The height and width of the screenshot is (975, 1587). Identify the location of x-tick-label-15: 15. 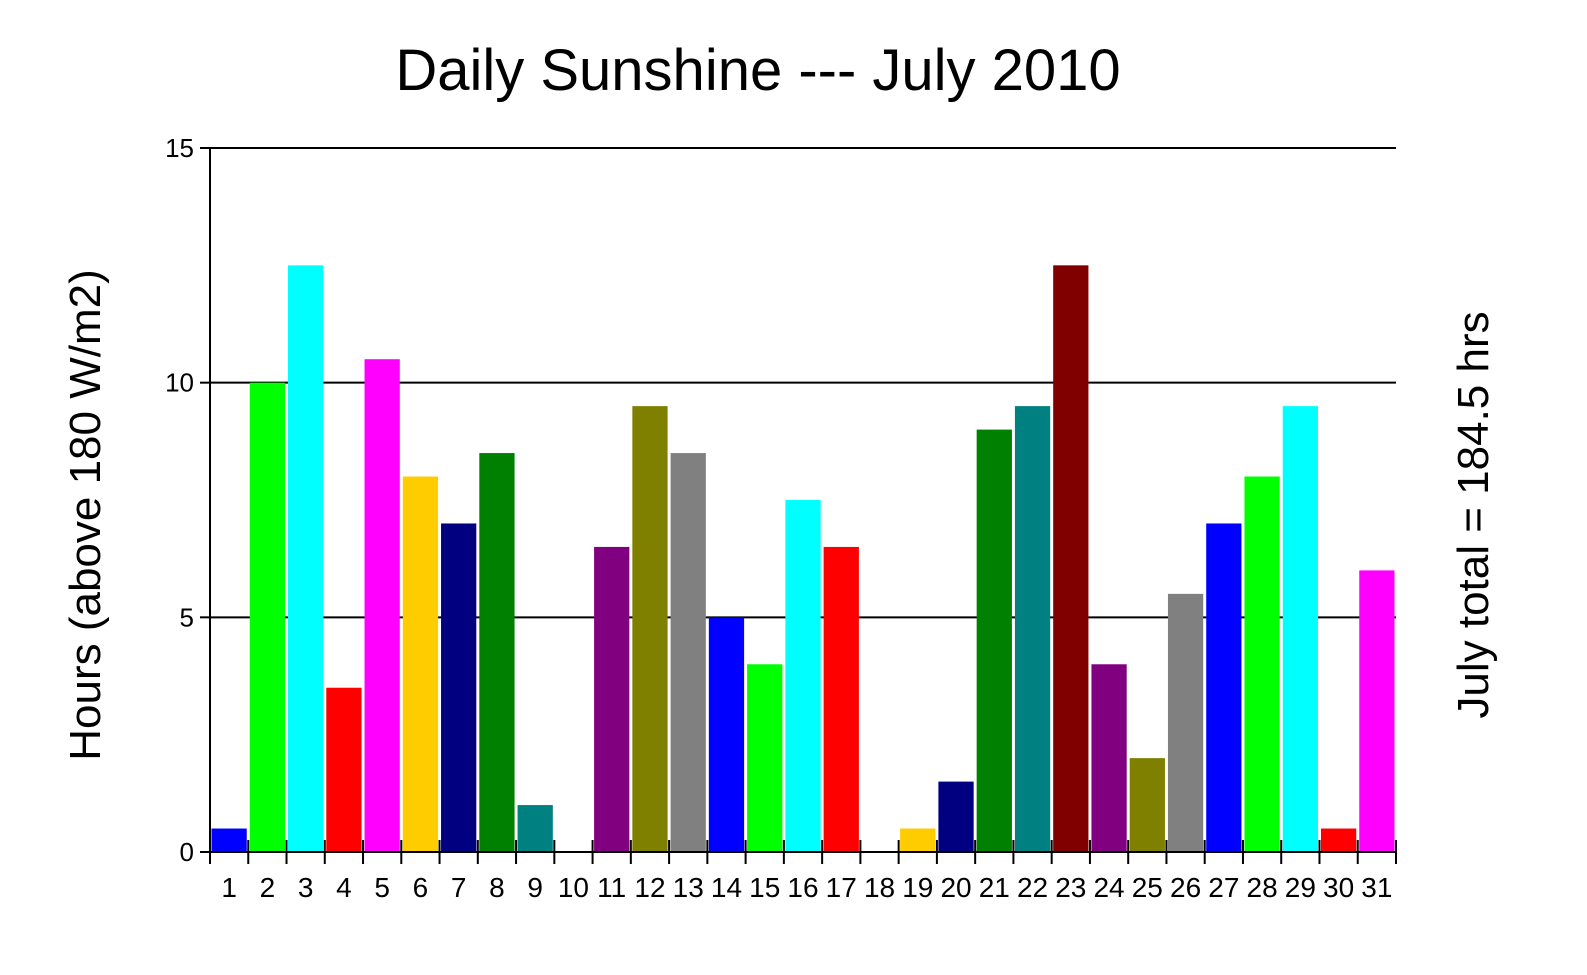
(764, 887).